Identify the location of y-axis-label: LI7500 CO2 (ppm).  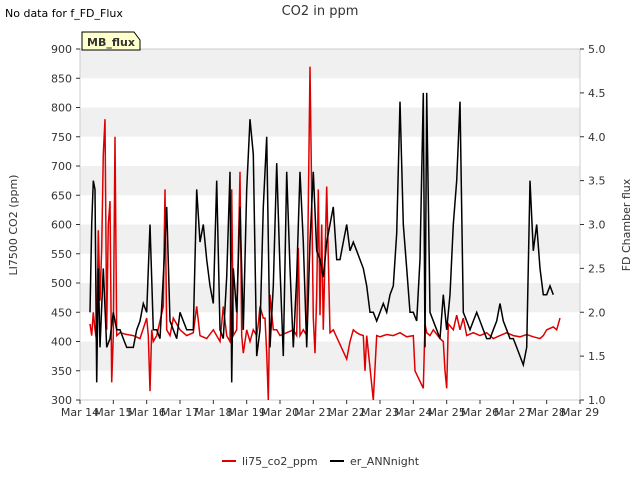
(13, 225).